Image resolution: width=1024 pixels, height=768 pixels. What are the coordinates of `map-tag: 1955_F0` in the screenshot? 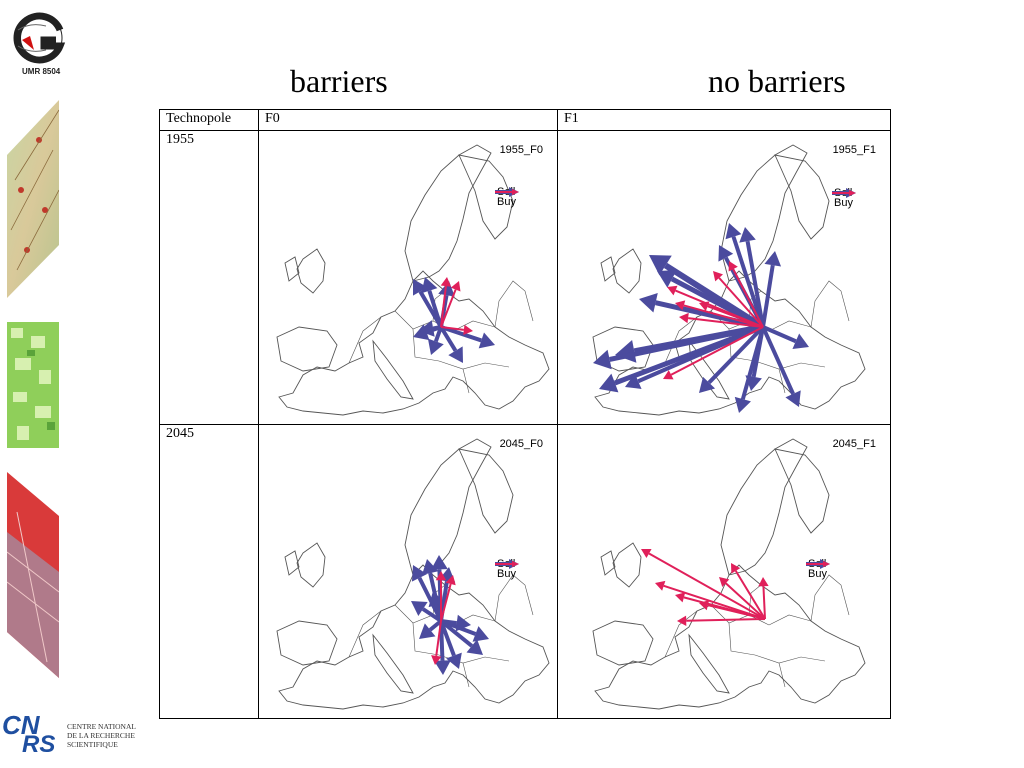 It's located at (521, 150).